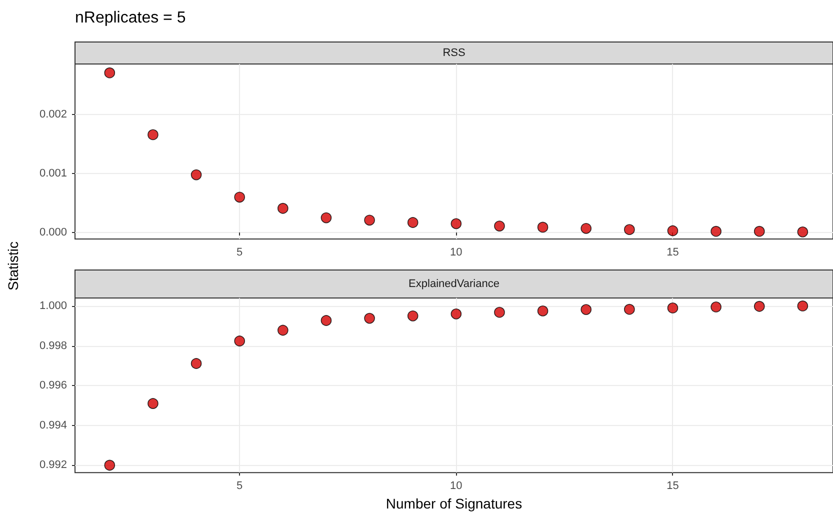 The height and width of the screenshot is (520, 833). I want to click on y-tick-label: 0.994, so click(53, 425).